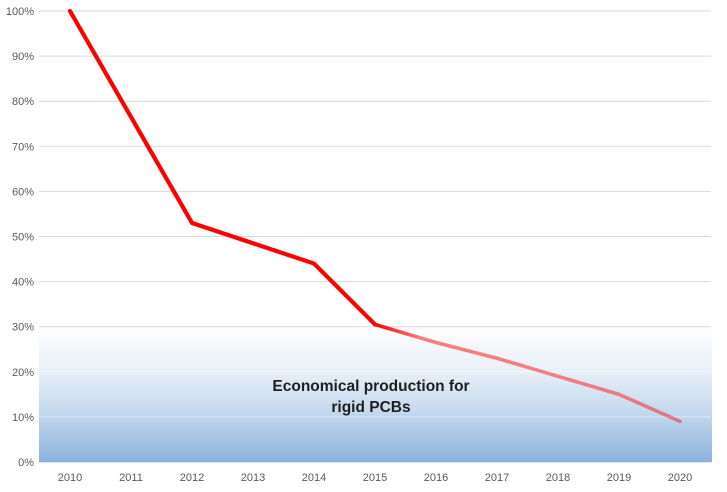 The width and height of the screenshot is (727, 492). I want to click on y-tick-label-50%: 50%, so click(23, 238).